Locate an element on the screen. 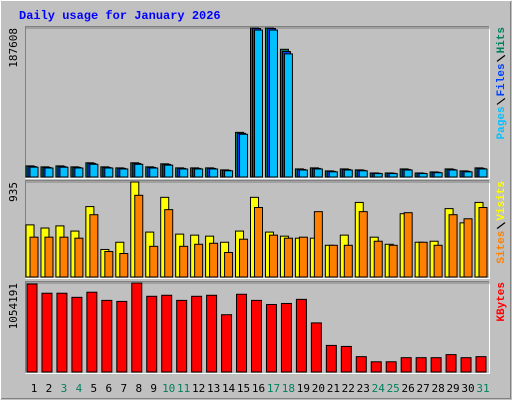  x-tick-label: 9 is located at coordinates (153, 388).